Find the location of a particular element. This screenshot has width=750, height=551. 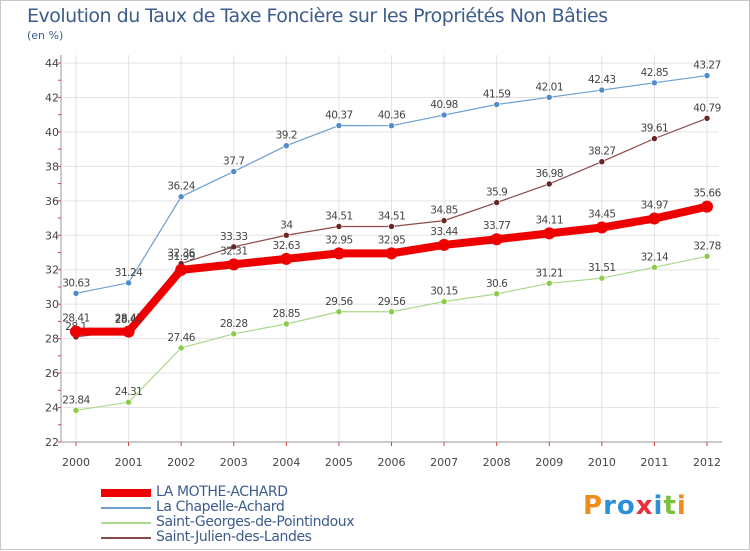

data-label-la-chapelle-achard: 43.27 is located at coordinates (707, 66).